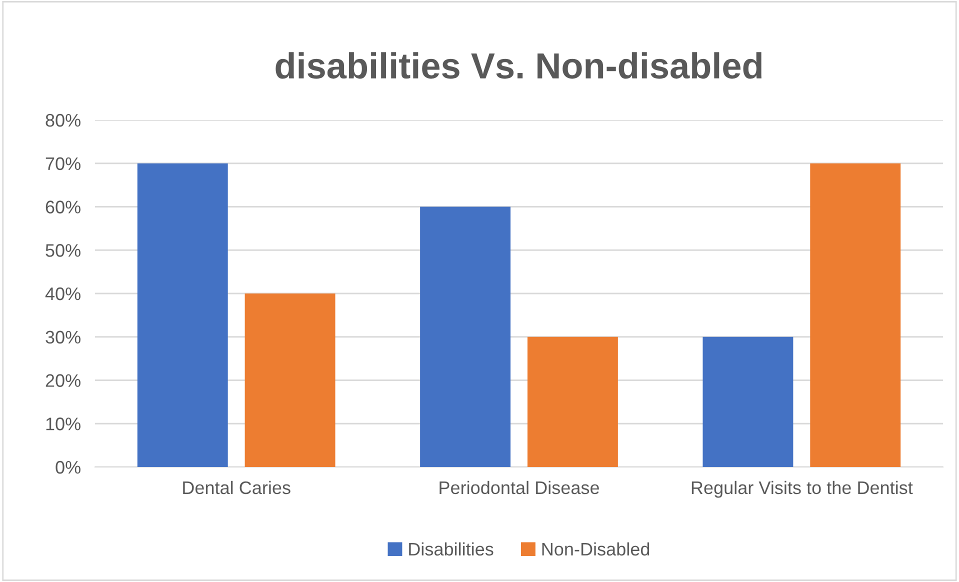  I want to click on y-tick-label: 0%, so click(68, 467).